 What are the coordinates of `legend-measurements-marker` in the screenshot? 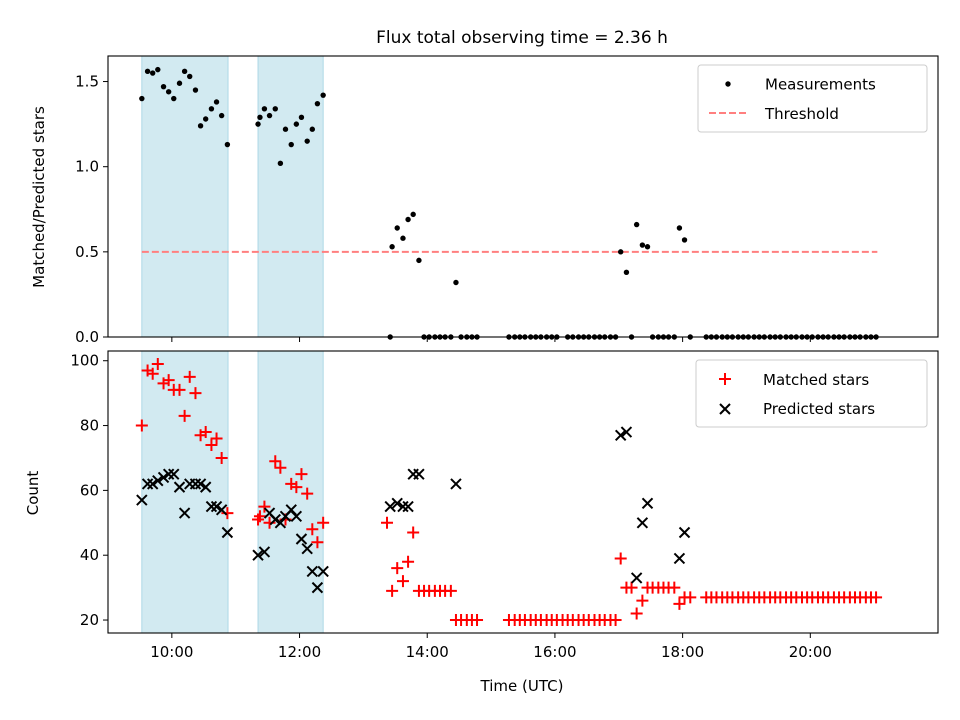 It's located at (728, 84).